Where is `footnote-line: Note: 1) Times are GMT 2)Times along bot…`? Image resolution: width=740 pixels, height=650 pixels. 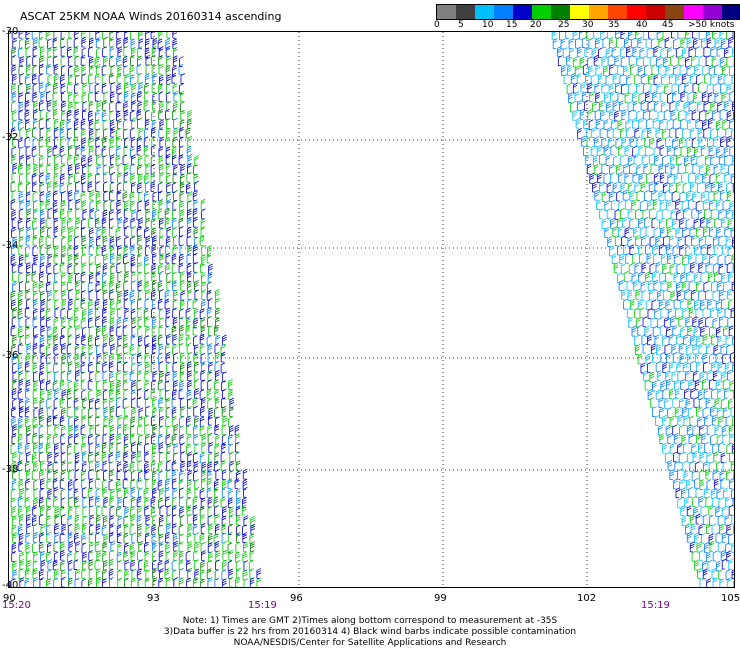
footnote-line: Note: 1) Times are GMT 2)Times along bot… is located at coordinates (370, 621).